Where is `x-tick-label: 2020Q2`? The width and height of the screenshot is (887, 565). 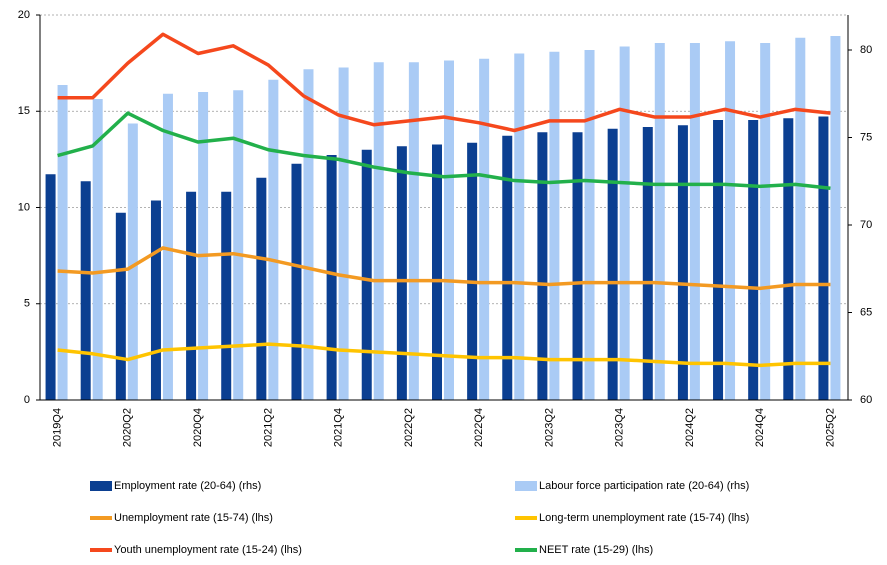 x-tick-label: 2020Q2 is located at coordinates (128, 427).